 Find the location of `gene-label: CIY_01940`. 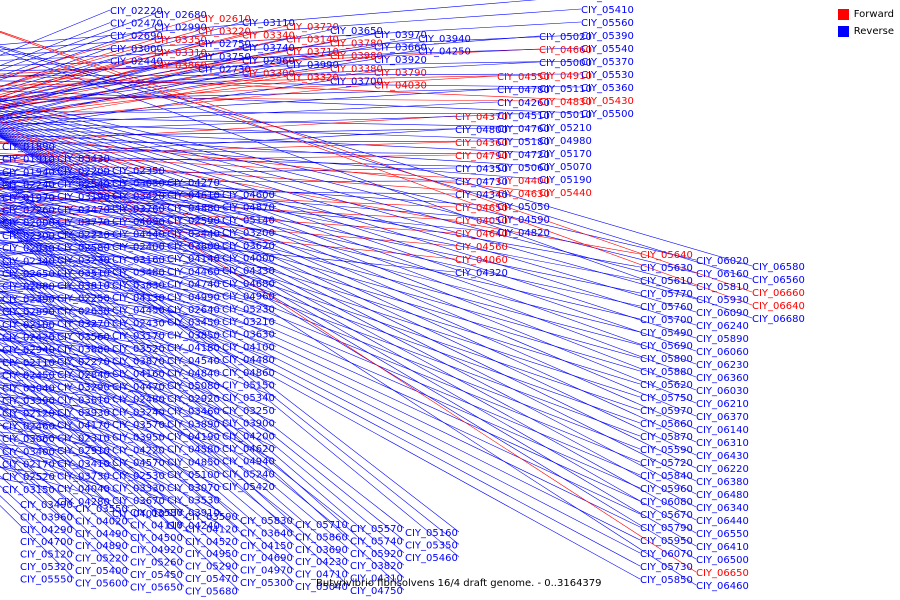

gene-label: CIY_01940 is located at coordinates (28, 172).